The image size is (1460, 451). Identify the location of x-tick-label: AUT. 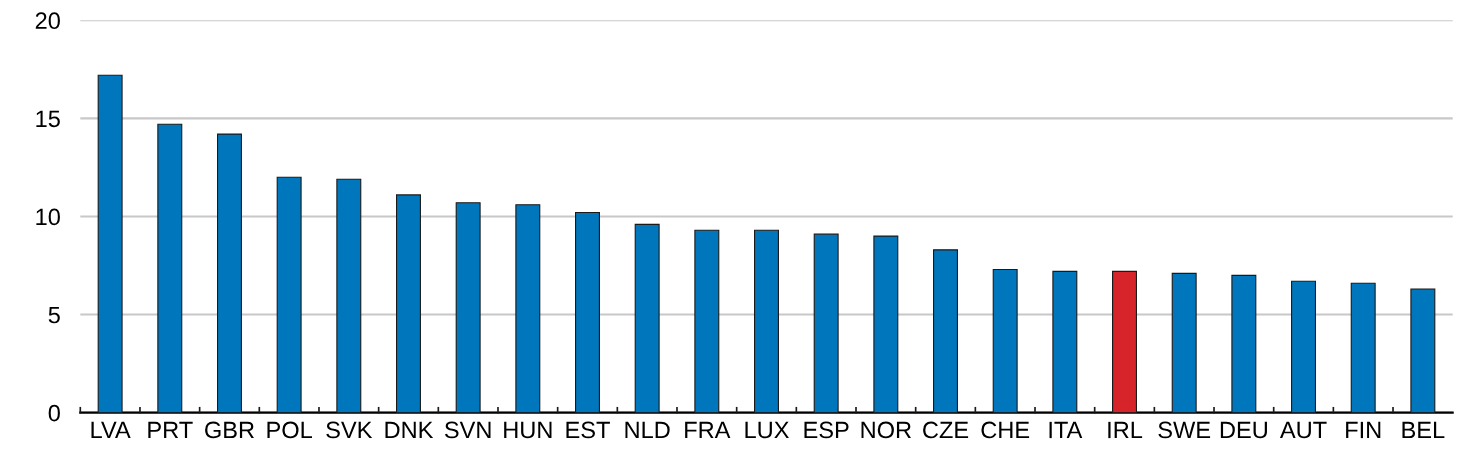
(1303, 430).